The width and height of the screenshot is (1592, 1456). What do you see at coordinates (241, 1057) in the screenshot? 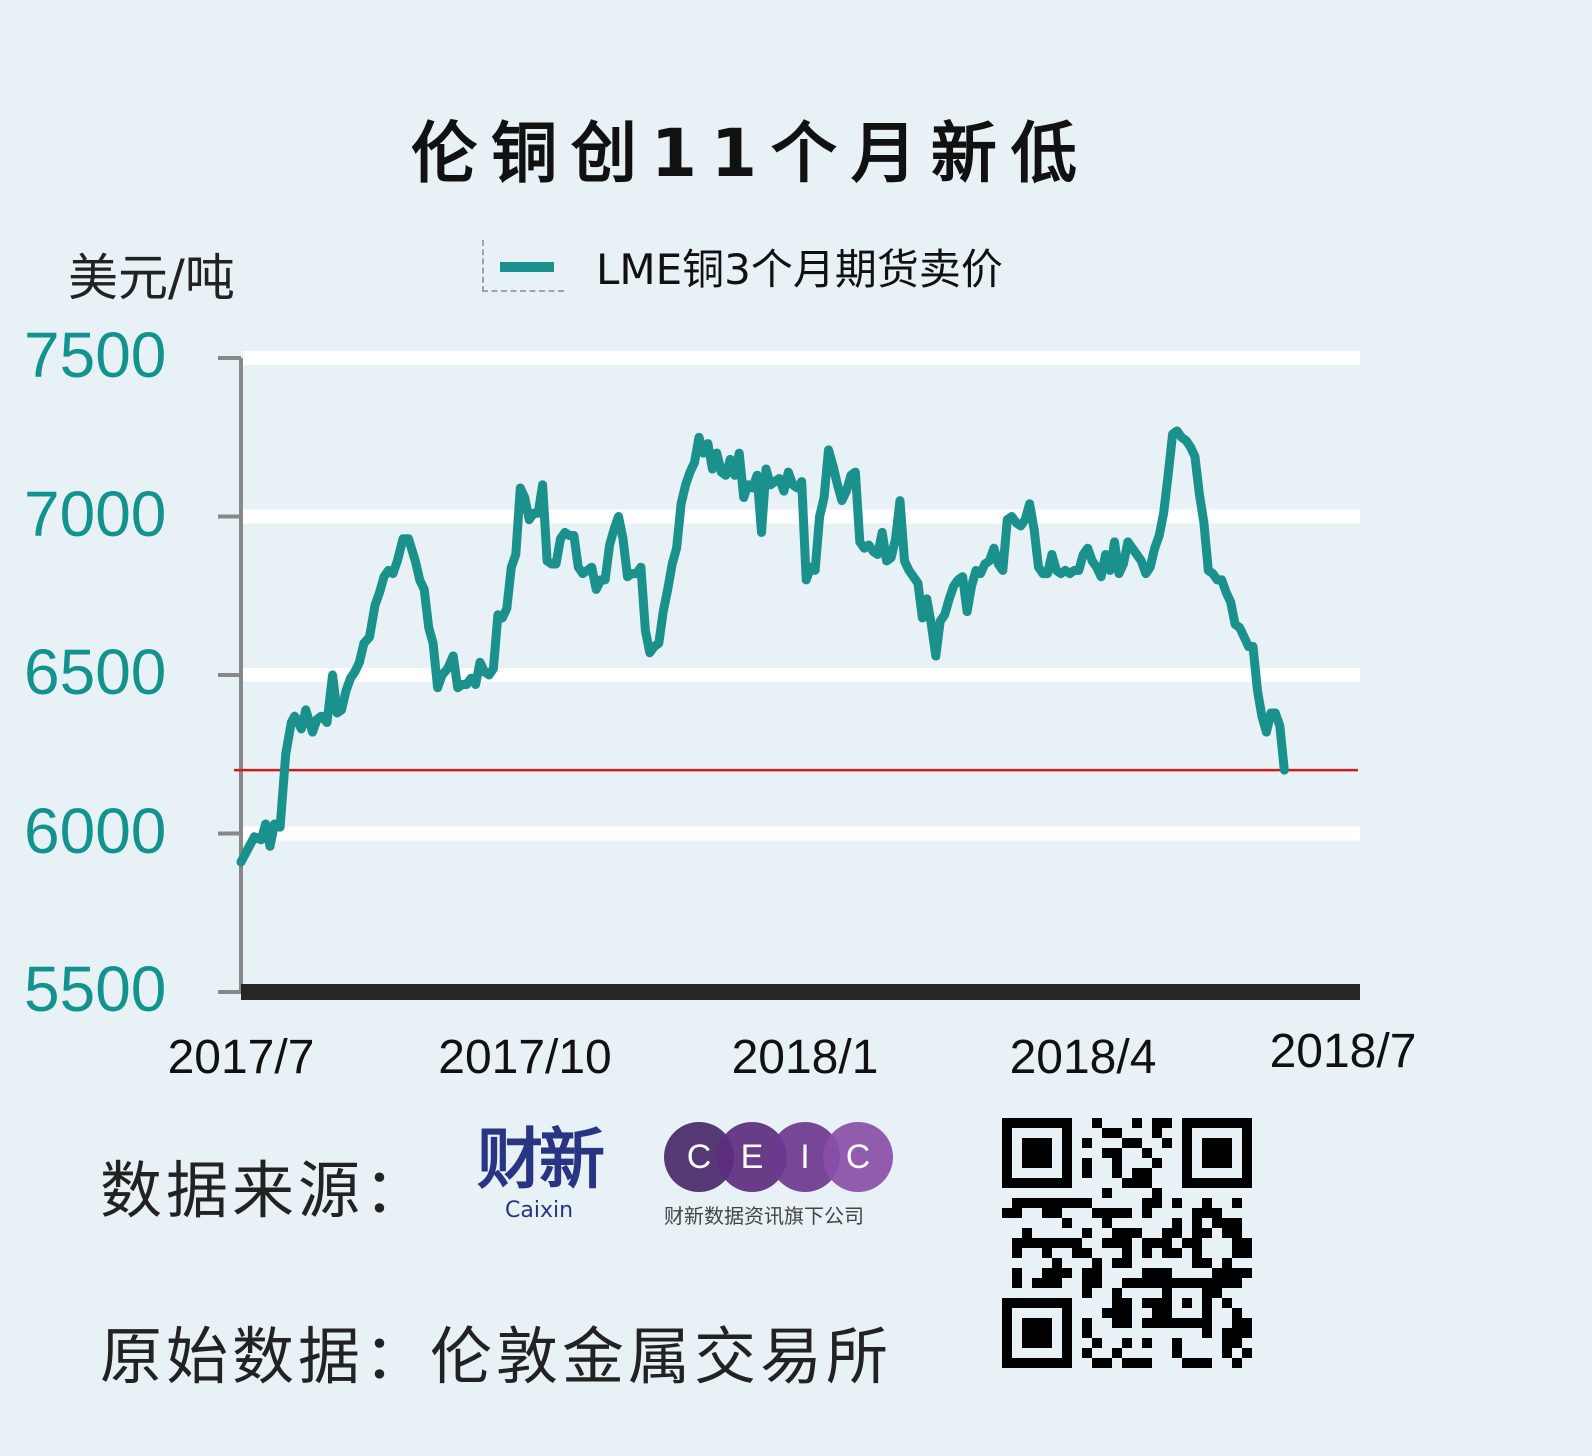
I see `x-tick-label: 2017/7` at bounding box center [241, 1057].